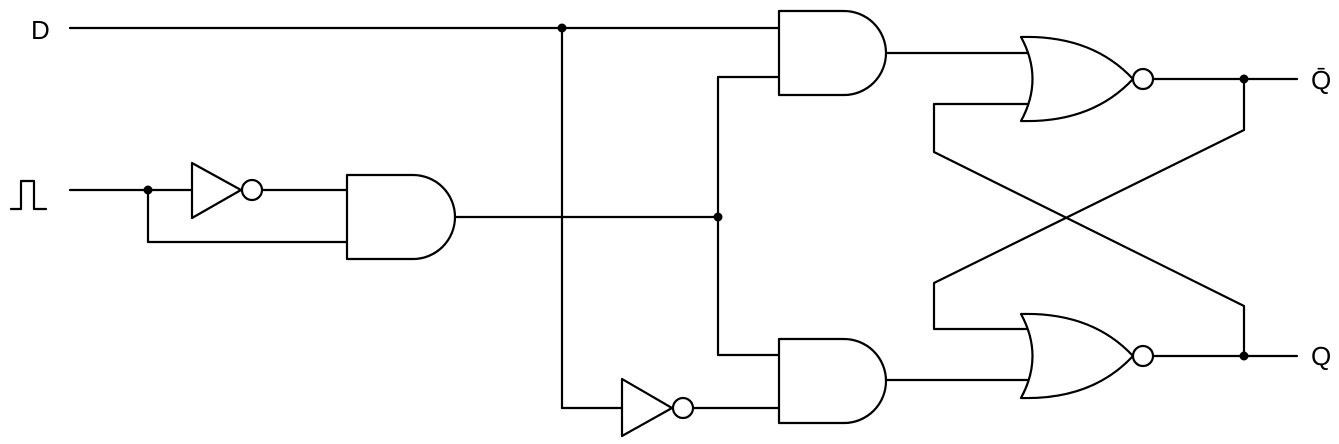 Image resolution: width=1339 pixels, height=444 pixels. Describe the element at coordinates (832, 381) in the screenshot. I see `and-gate-bottom` at that location.